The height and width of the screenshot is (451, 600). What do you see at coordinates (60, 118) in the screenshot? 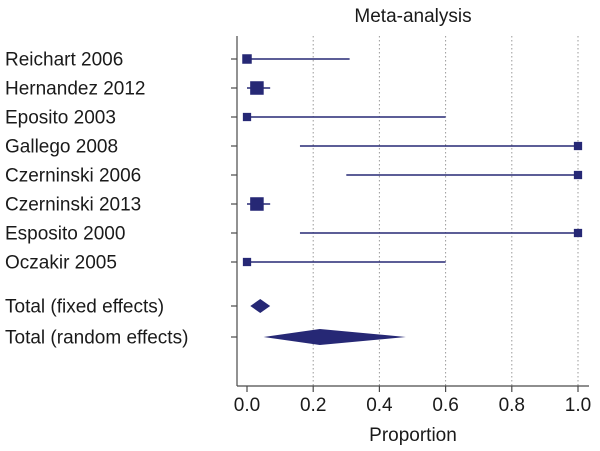
I see `study-label: Eposito 2003` at bounding box center [60, 118].